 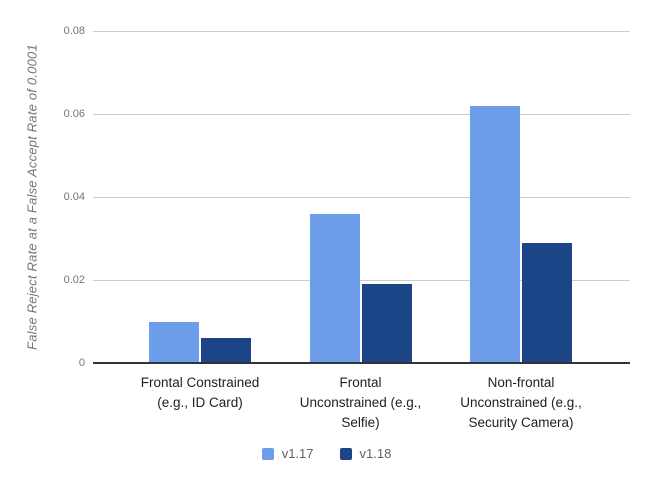 What do you see at coordinates (547, 302) in the screenshot?
I see `bar-v1.18-category-3` at bounding box center [547, 302].